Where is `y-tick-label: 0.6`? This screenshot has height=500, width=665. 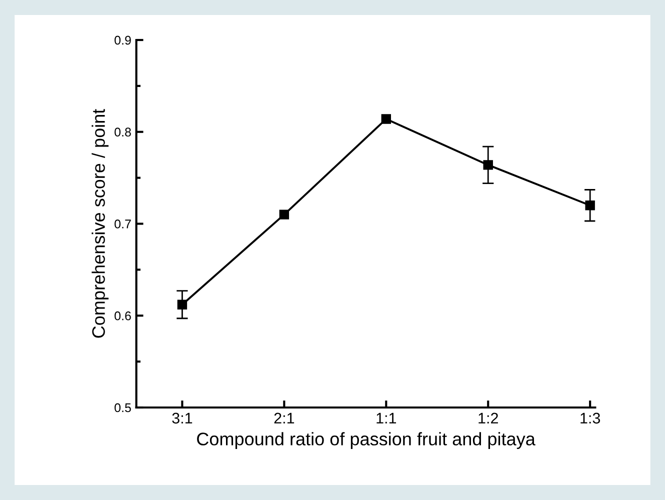
y-tick-label: 0.6 is located at coordinates (122, 315).